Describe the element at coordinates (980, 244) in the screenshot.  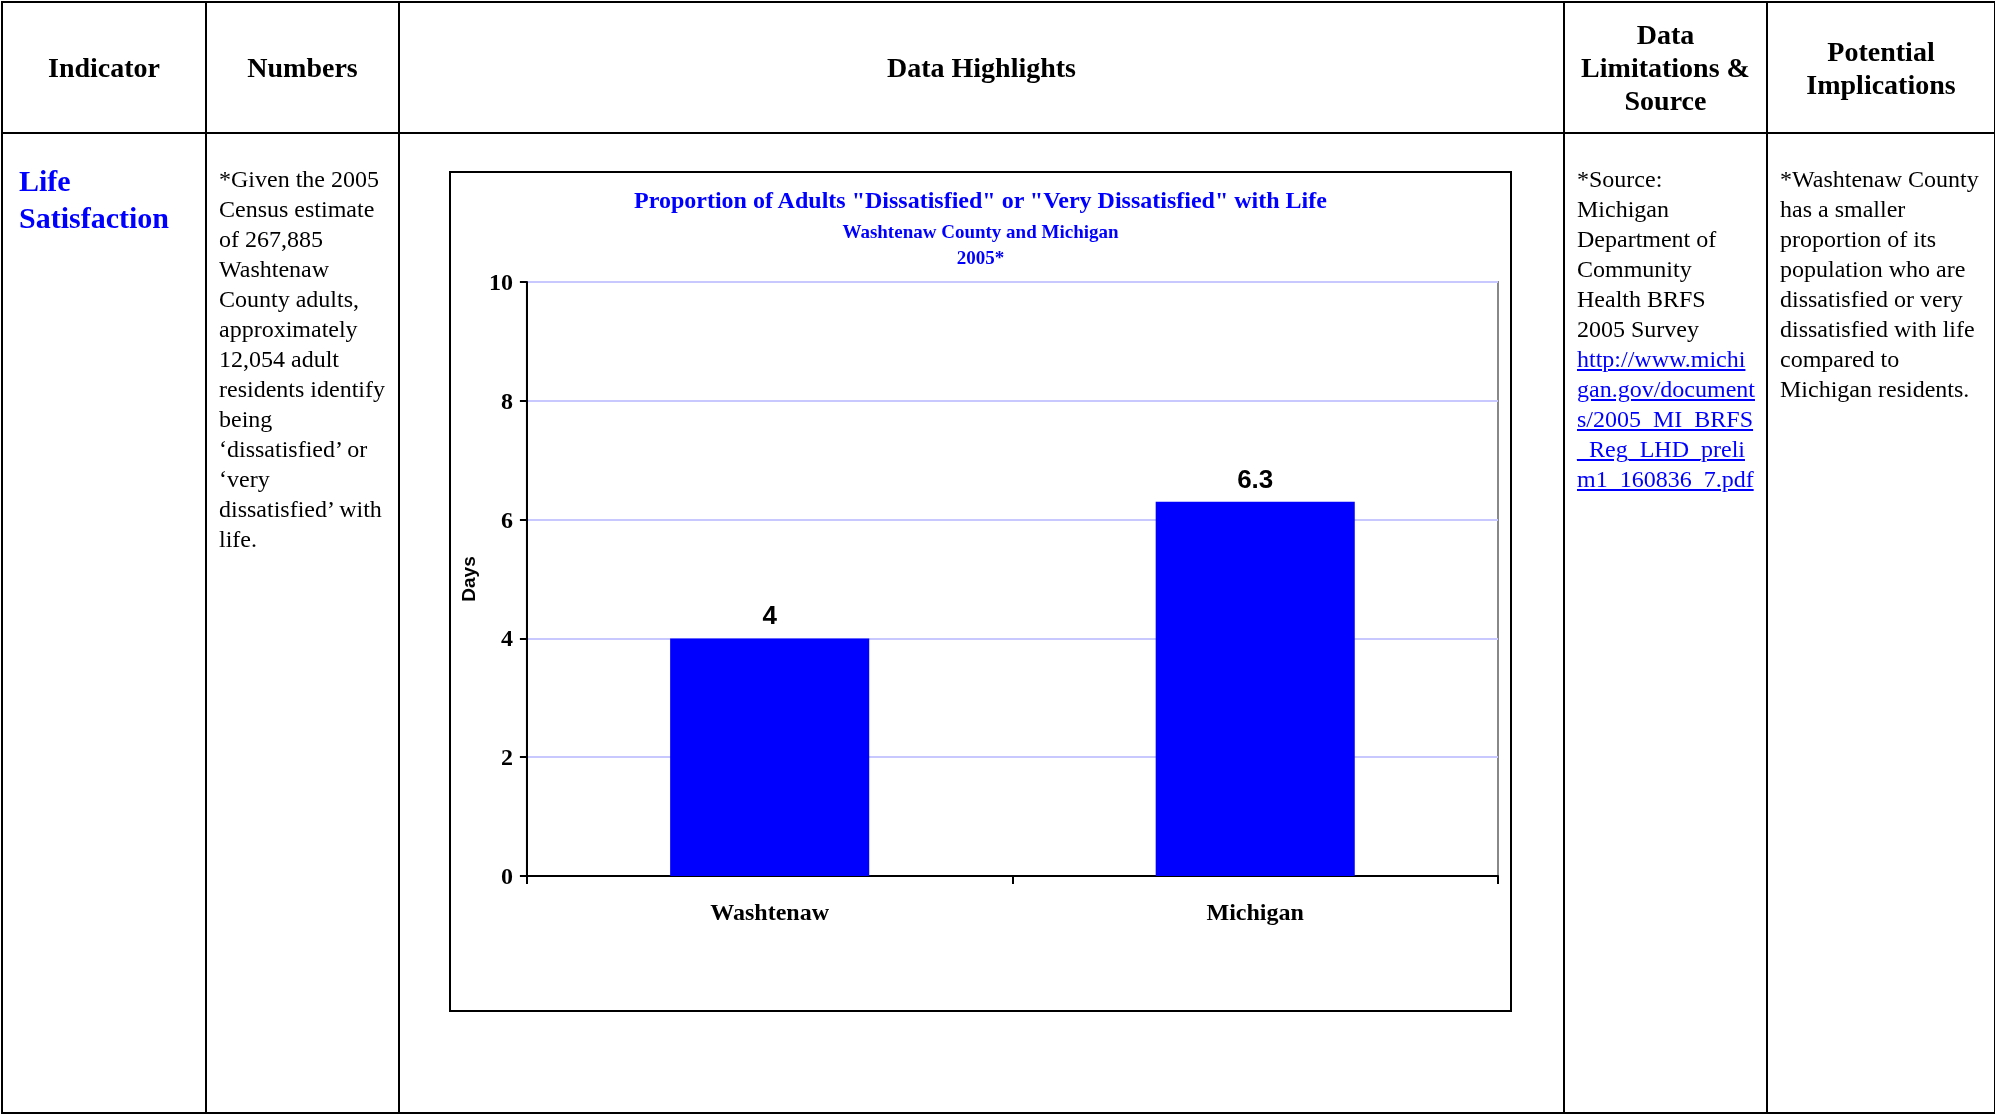
I see `chart-subtitle: Washtenaw County and Michigan 2005*` at that location.